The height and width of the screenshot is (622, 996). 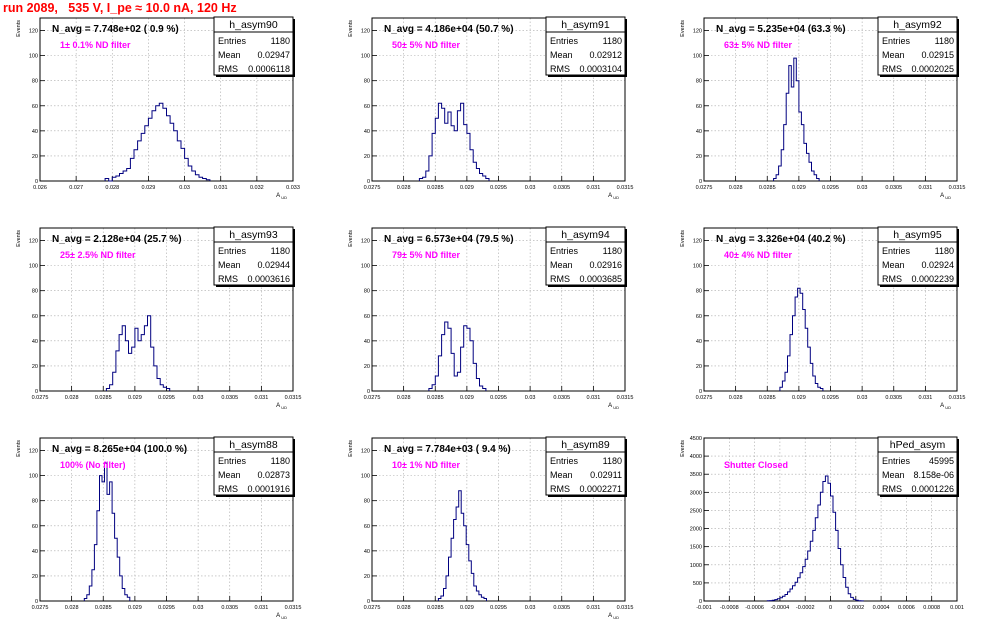 I want to click on x-tick-label: 0, so click(x=830, y=608).